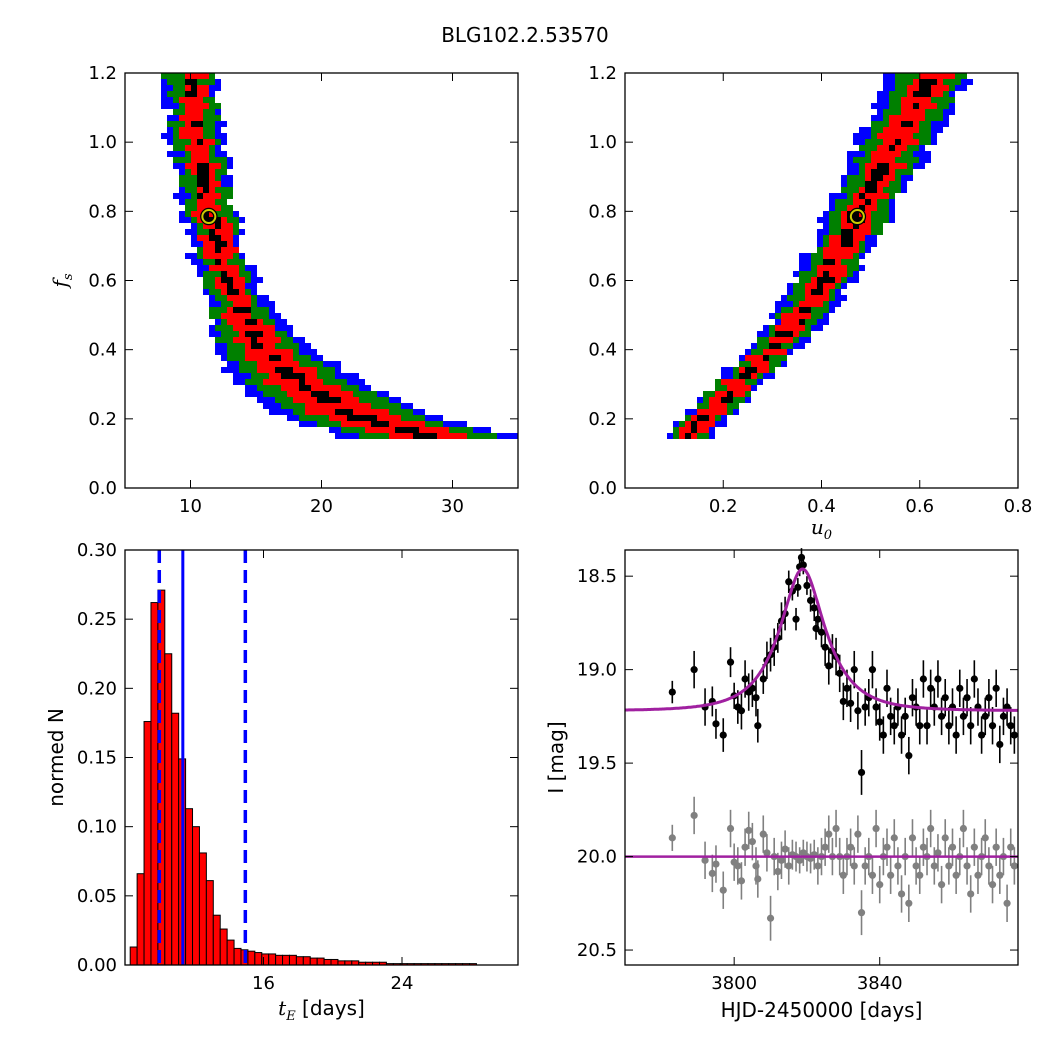 The width and height of the screenshot is (1050, 1050). What do you see at coordinates (821, 529) in the screenshot?
I see `x-axis-label: u0` at bounding box center [821, 529].